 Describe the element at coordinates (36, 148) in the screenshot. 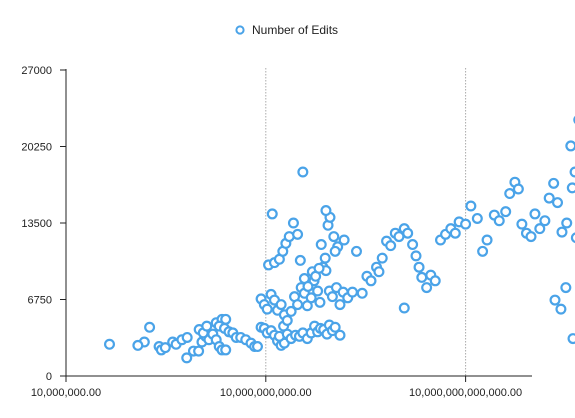

I see `y-tick-label: 20250` at that location.